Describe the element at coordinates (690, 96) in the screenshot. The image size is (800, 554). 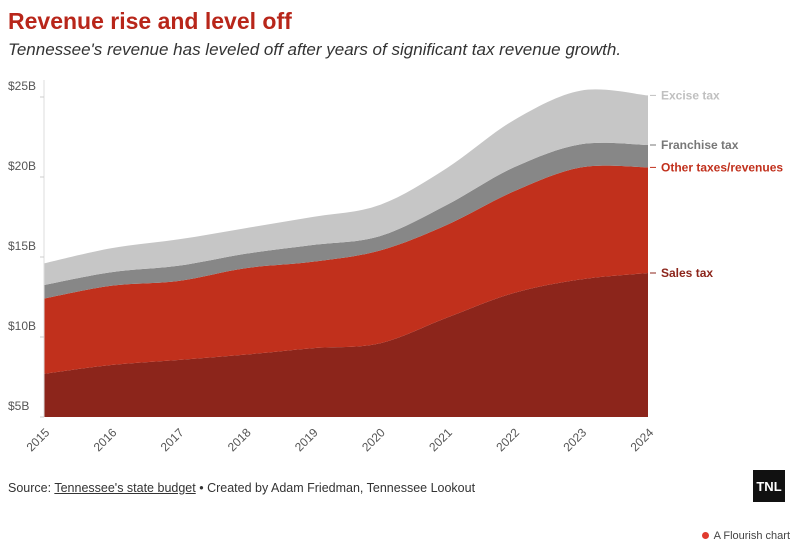
I see `series-label: Excise tax` at that location.